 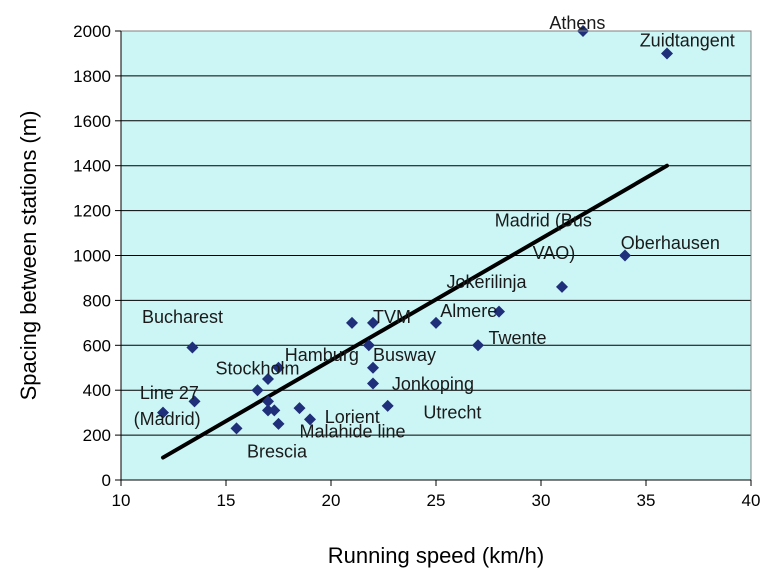 What do you see at coordinates (352, 417) in the screenshot?
I see `point-label: Lorient` at bounding box center [352, 417].